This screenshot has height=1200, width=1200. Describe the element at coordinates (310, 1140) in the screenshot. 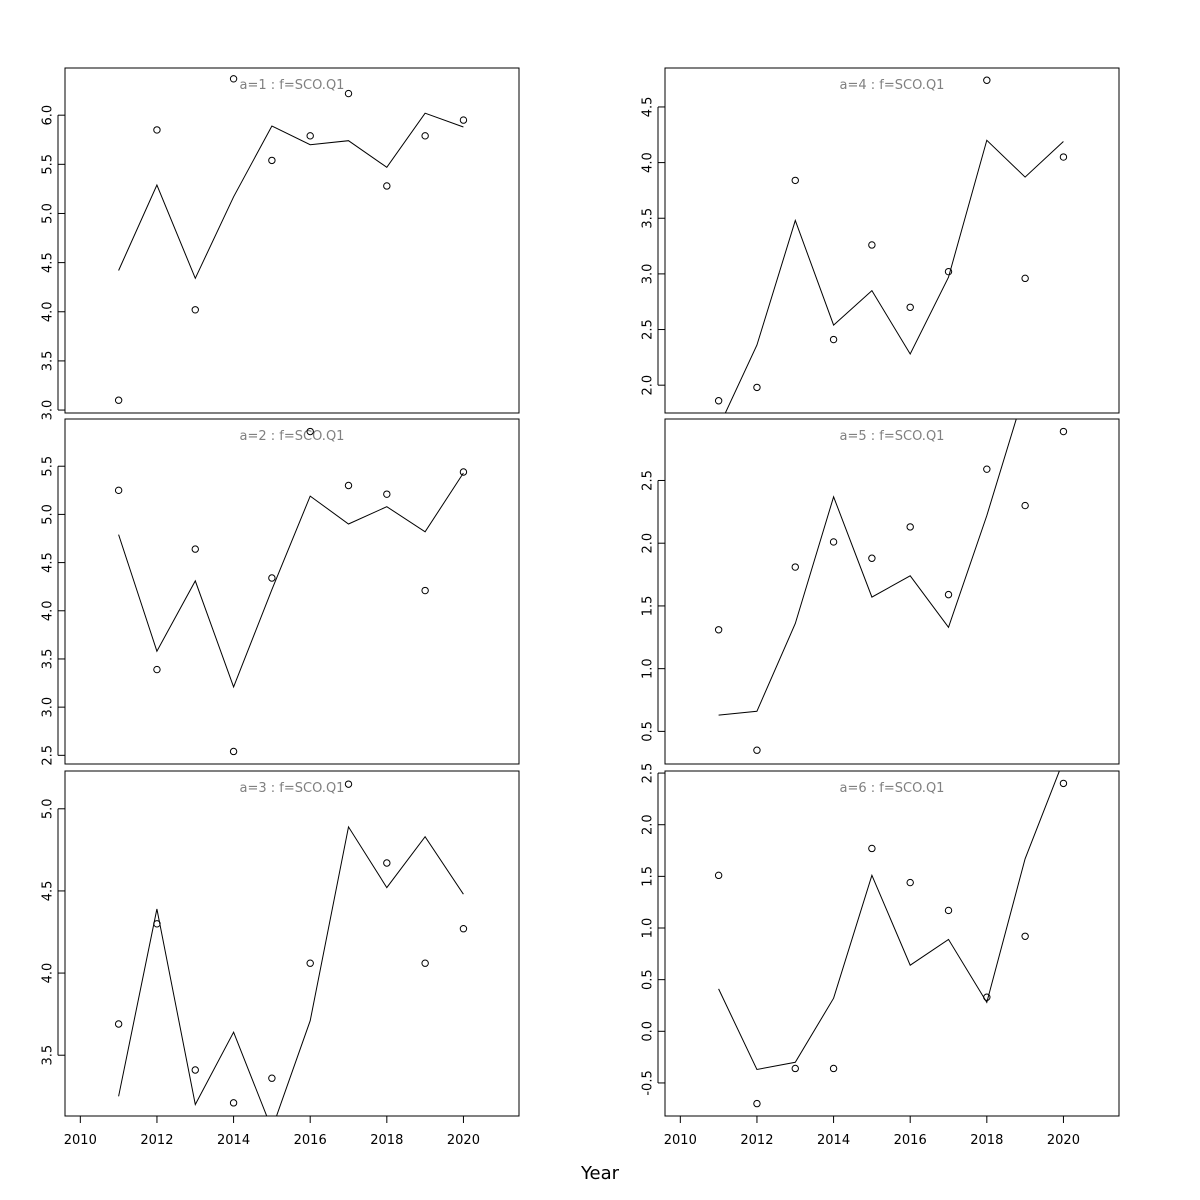

I see `x-tick-label: 2016` at that location.